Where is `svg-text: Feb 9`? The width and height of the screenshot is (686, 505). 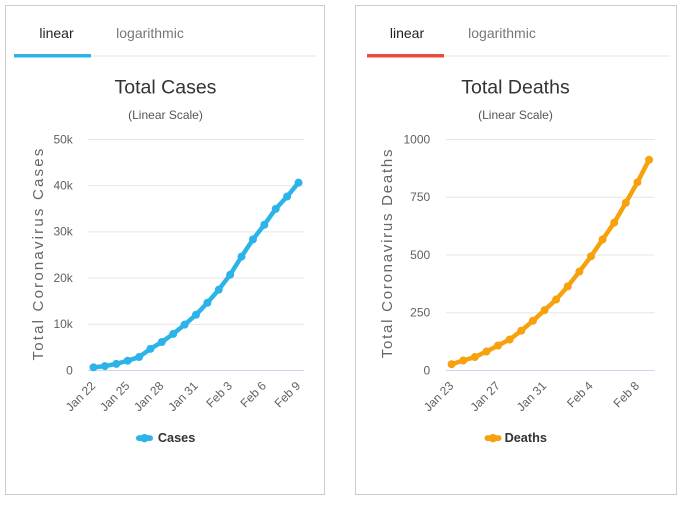 svg-text: Feb 9 is located at coordinates (288, 394).